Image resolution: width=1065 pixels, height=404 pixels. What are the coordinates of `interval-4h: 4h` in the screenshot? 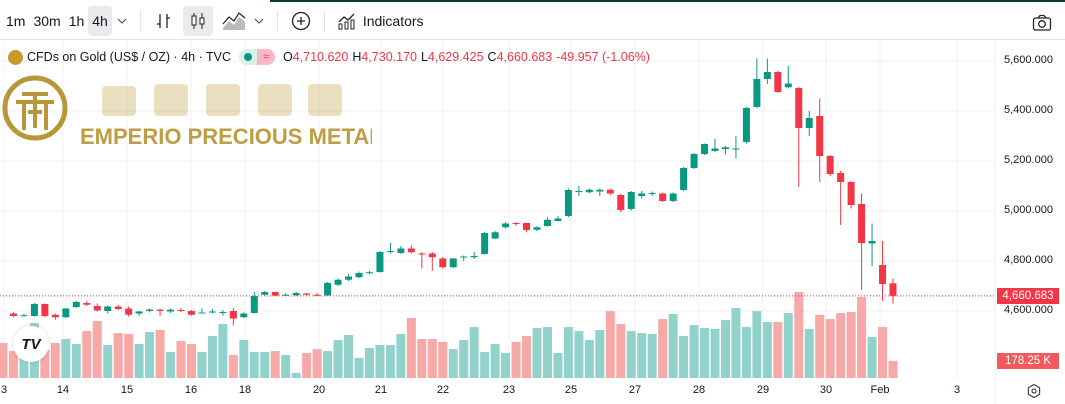 It's located at (100, 20).